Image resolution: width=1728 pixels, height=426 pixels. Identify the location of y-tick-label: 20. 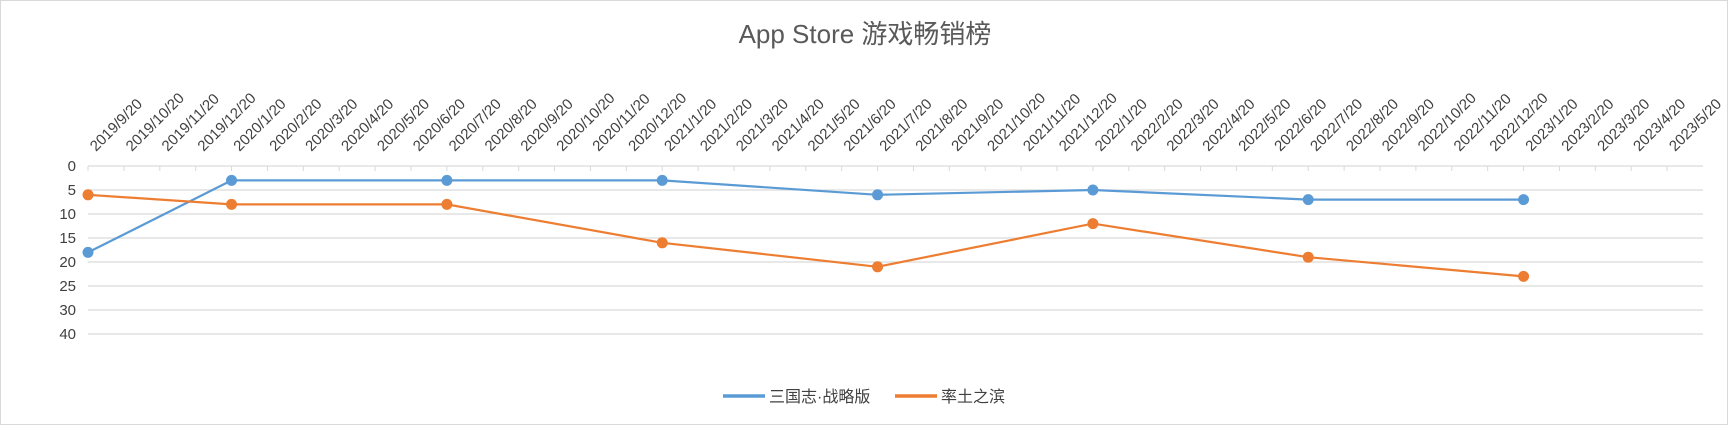
(67, 262).